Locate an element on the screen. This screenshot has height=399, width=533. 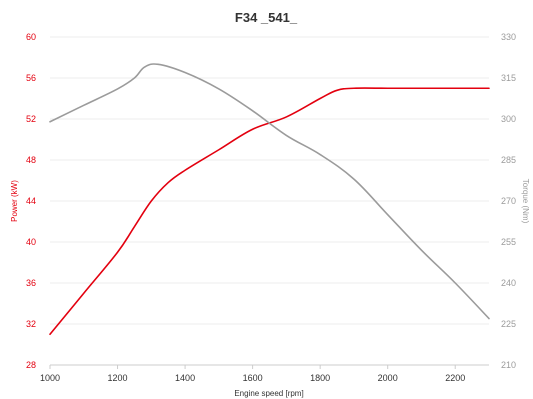
right-y-tick-label: 225 is located at coordinates (508, 324).